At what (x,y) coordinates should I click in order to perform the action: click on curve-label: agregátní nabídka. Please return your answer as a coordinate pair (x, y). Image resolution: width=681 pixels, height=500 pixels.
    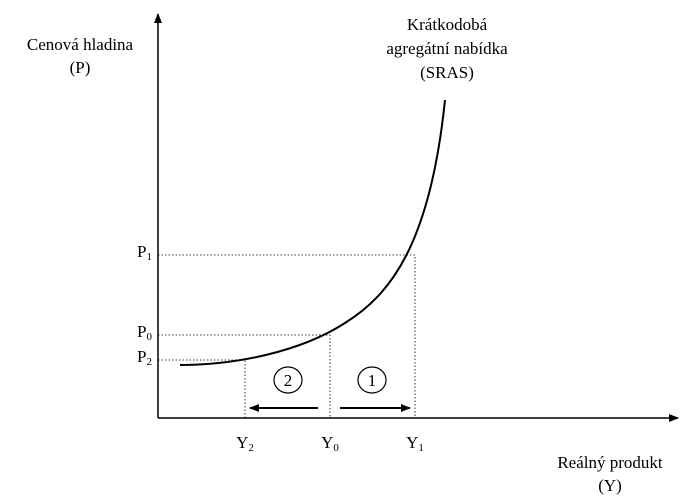
    Looking at the image, I should click on (447, 48).